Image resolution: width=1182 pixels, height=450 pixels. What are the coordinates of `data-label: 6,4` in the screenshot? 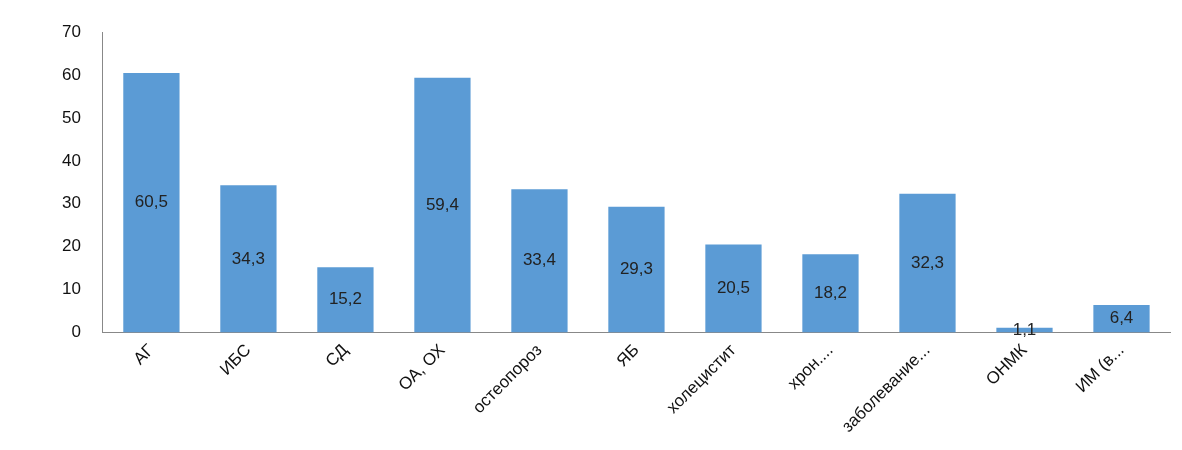 It's located at (1121, 318).